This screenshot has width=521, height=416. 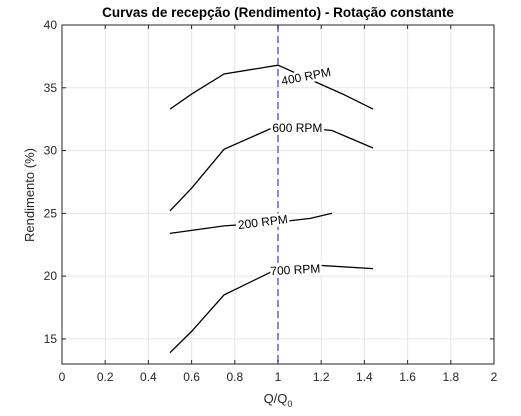 I want to click on x-tick-label: 0, so click(x=62, y=377).